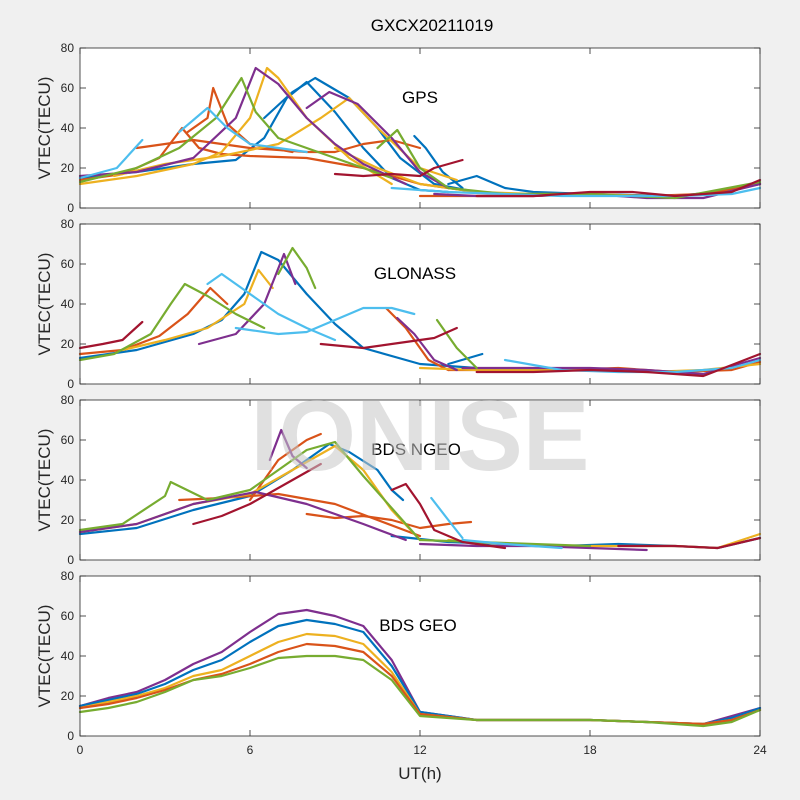 This screenshot has height=800, width=800. I want to click on panel-label: GLONASS, so click(415, 273).